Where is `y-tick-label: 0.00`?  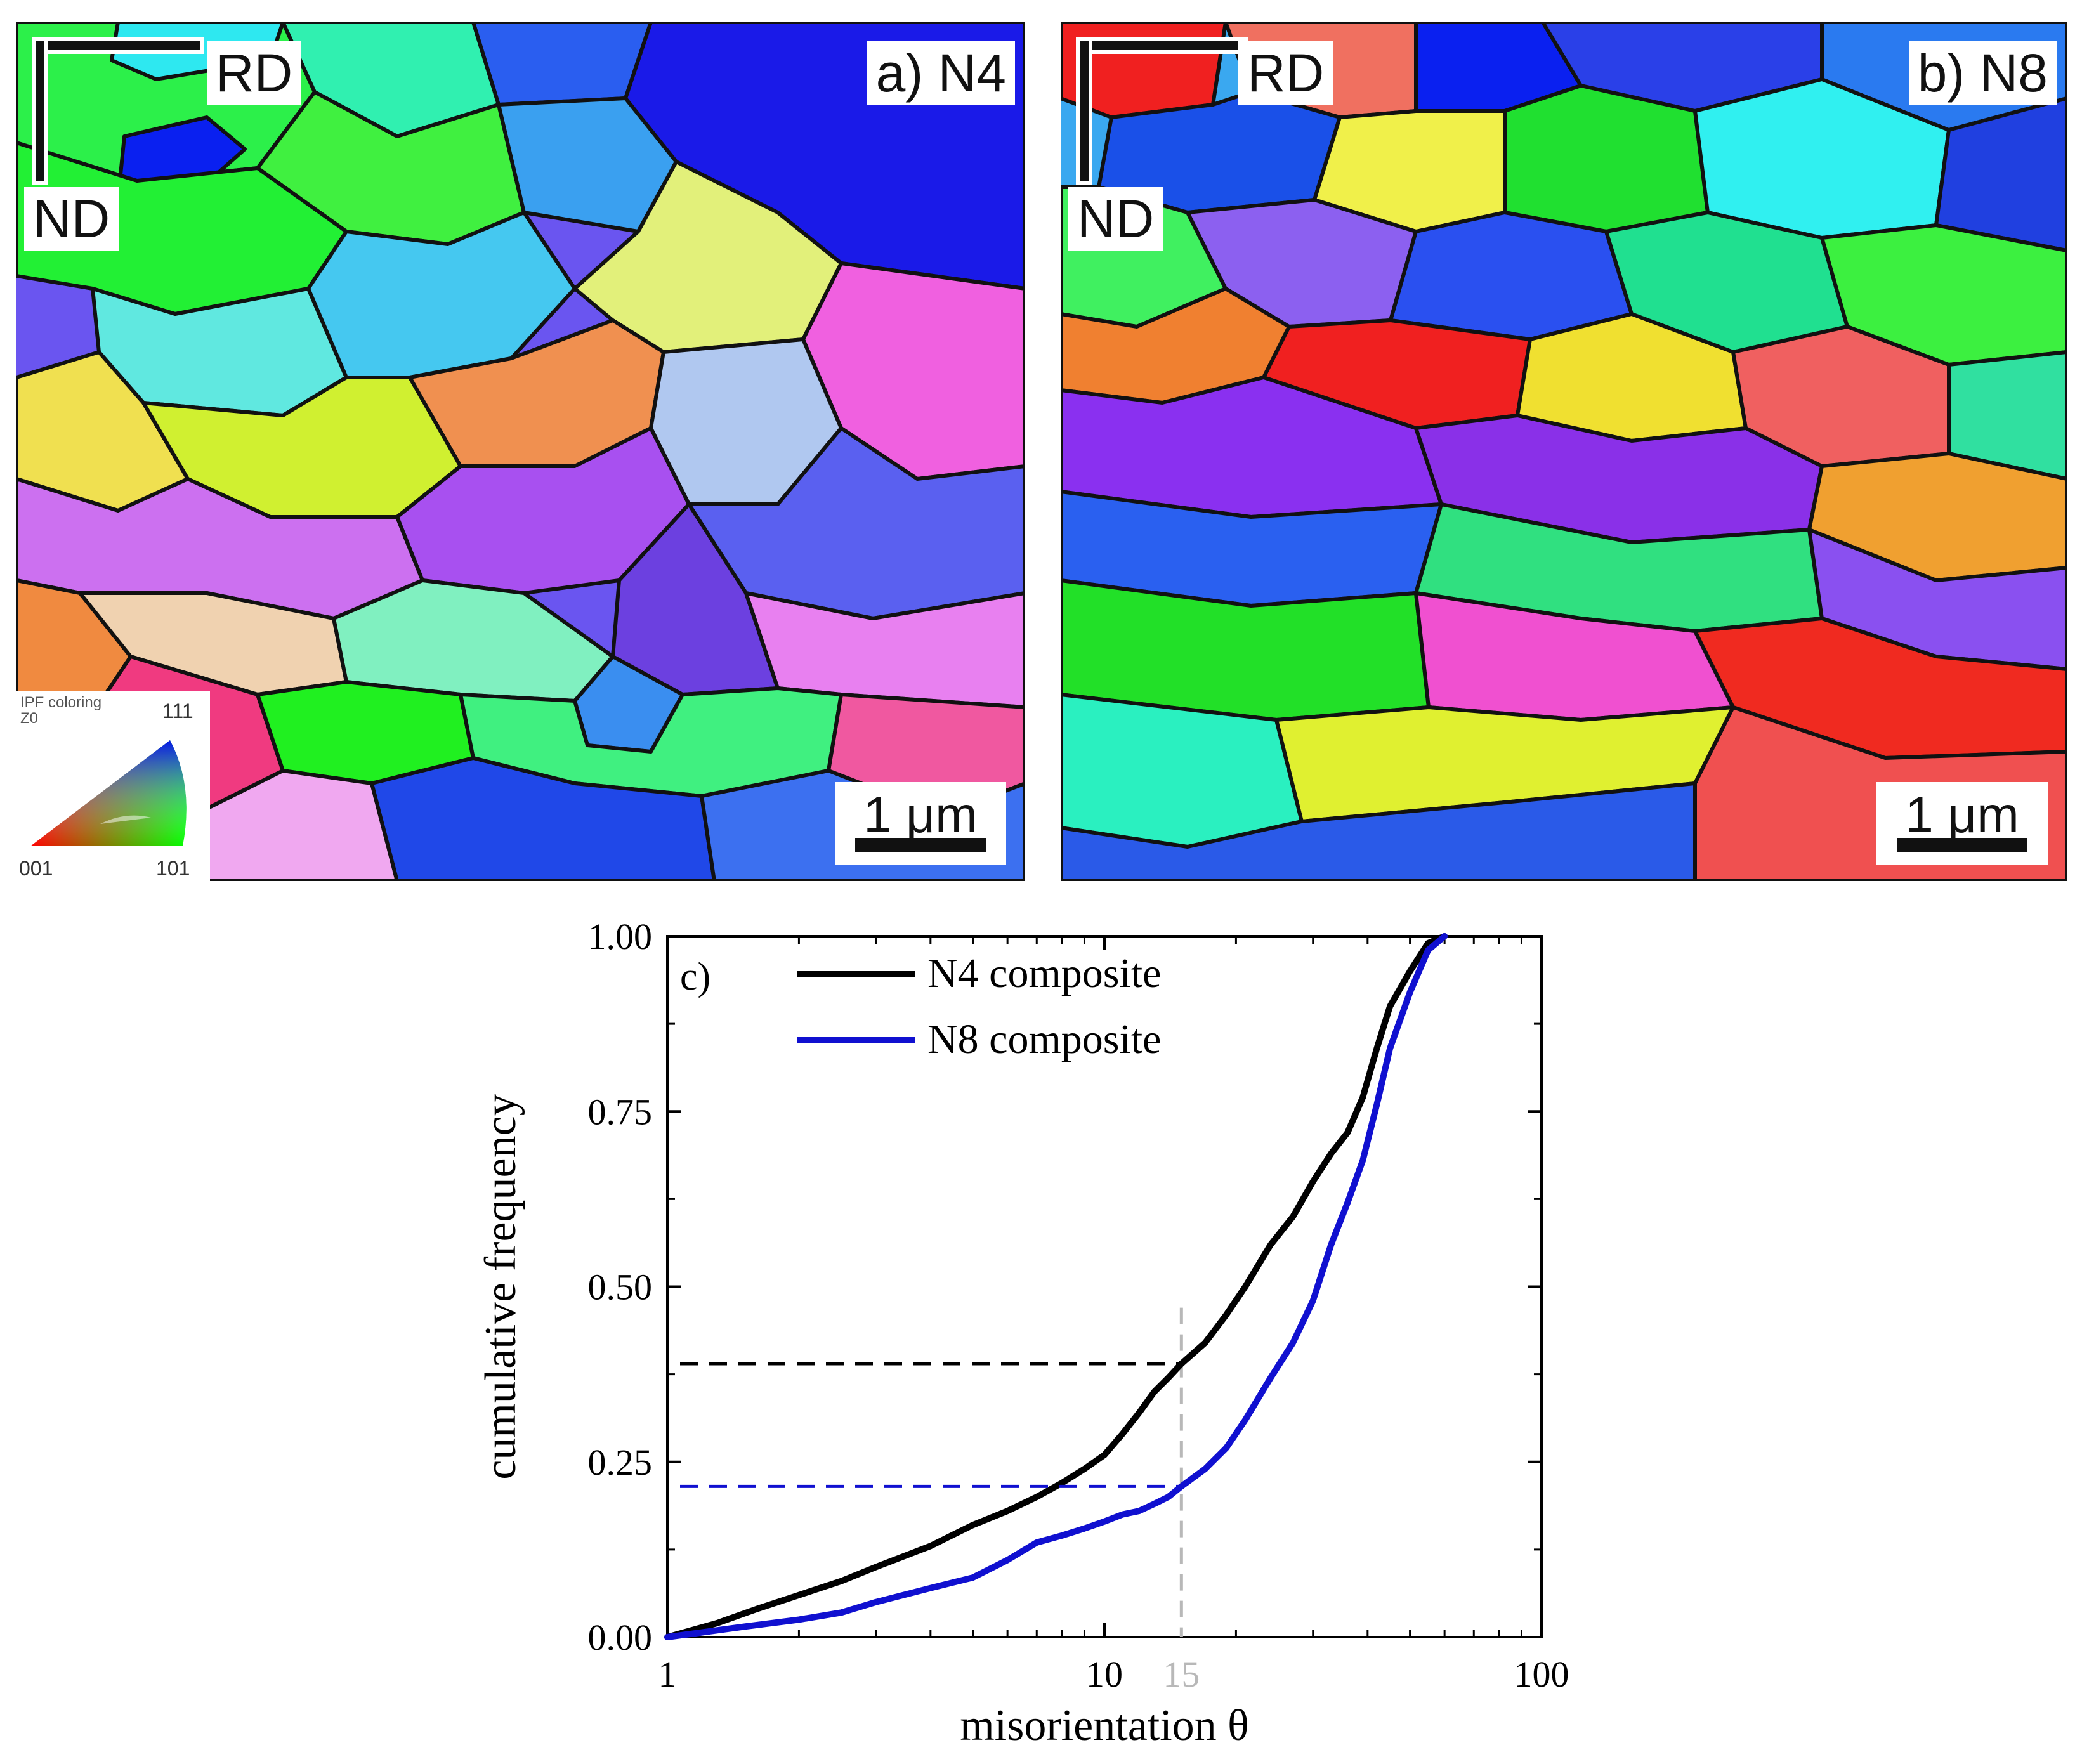 y-tick-label: 0.00 is located at coordinates (620, 1637).